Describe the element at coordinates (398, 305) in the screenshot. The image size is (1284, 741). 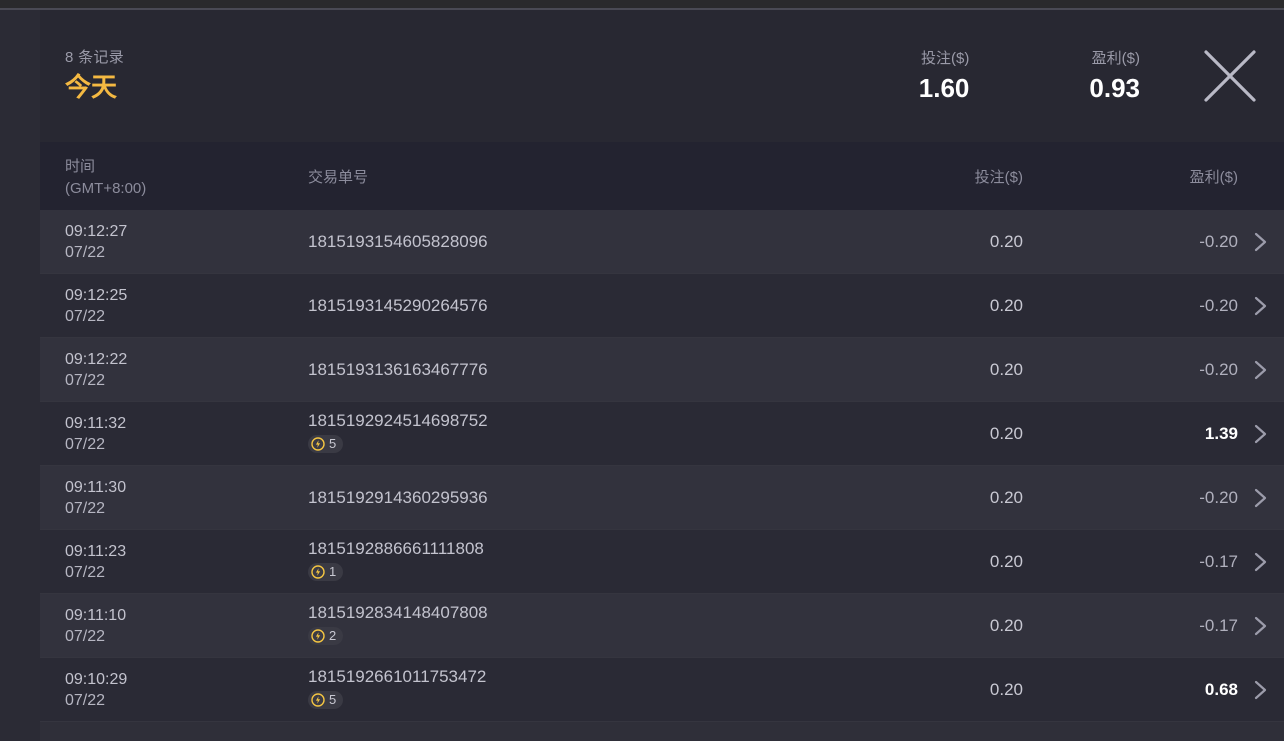
I see `row-transaction-id: 1815193145290264576` at that location.